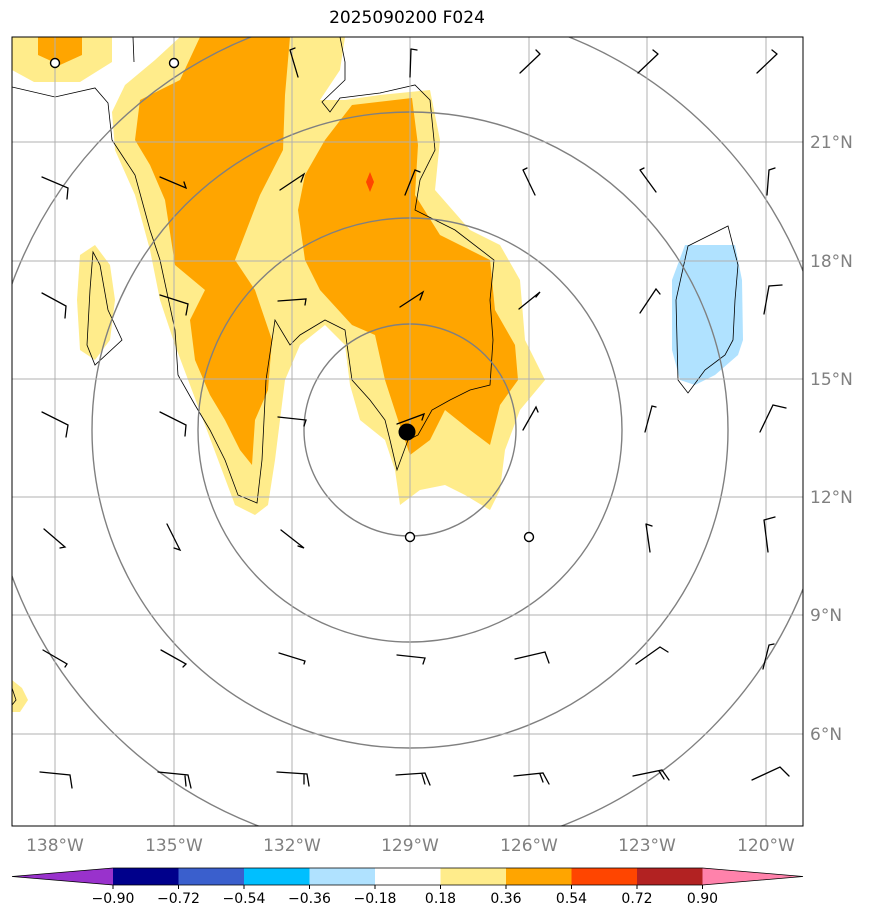 This screenshot has height=924, width=873. Describe the element at coordinates (505, 899) in the screenshot. I see `colorbar-tick-label: 0.36` at that location.